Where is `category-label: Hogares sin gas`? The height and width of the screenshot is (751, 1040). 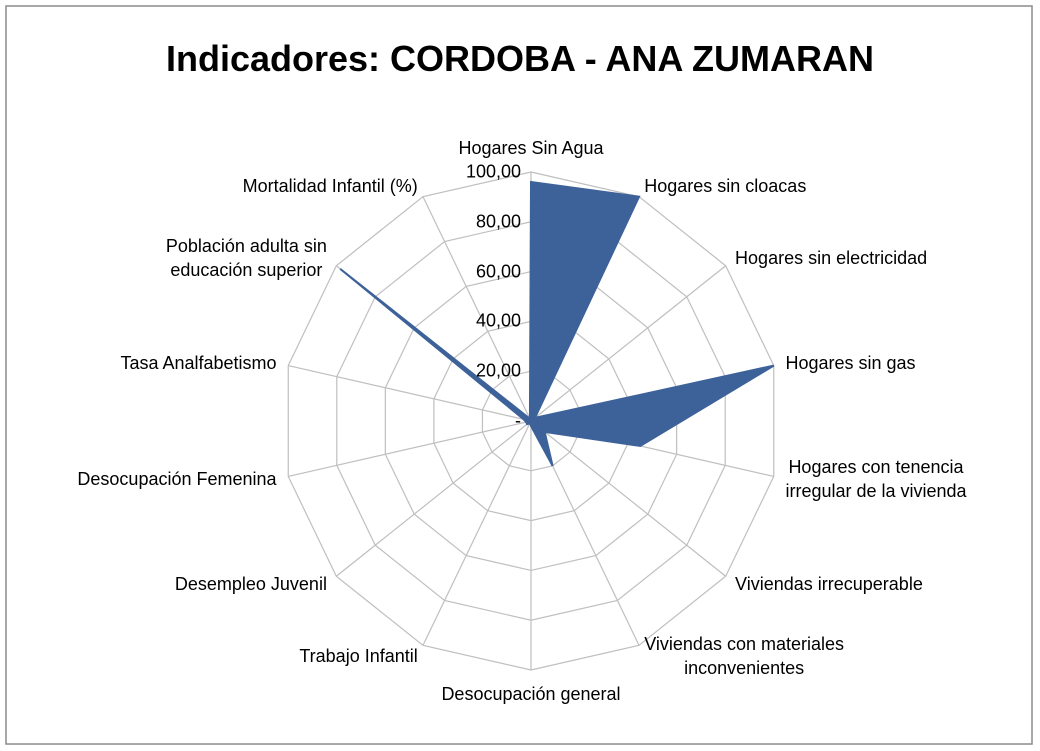 category-label: Hogares sin gas is located at coordinates (850, 362).